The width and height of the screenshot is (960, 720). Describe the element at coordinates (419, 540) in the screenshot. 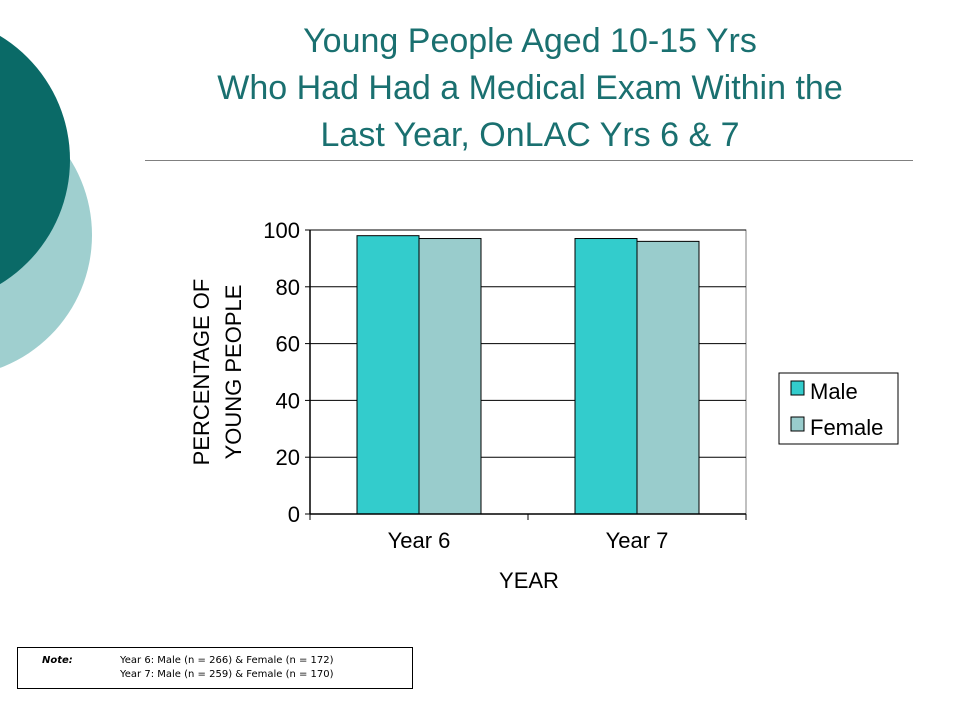

I see `x-tick-label: Year 6` at that location.